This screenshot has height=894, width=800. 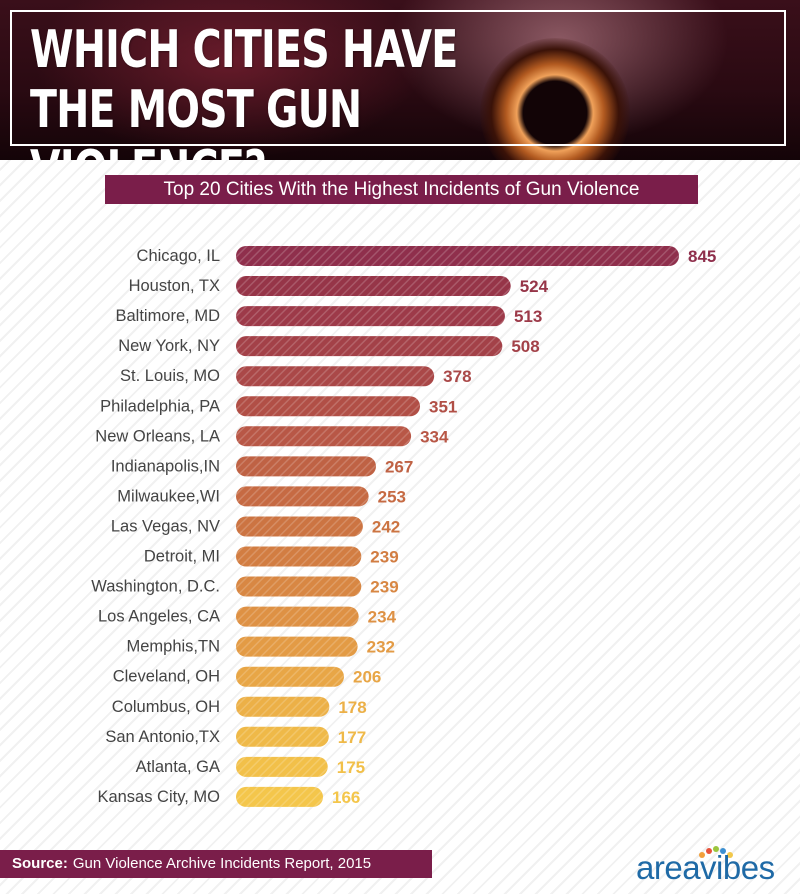 I want to click on category-label: Kansas City, MO, so click(x=158, y=797).